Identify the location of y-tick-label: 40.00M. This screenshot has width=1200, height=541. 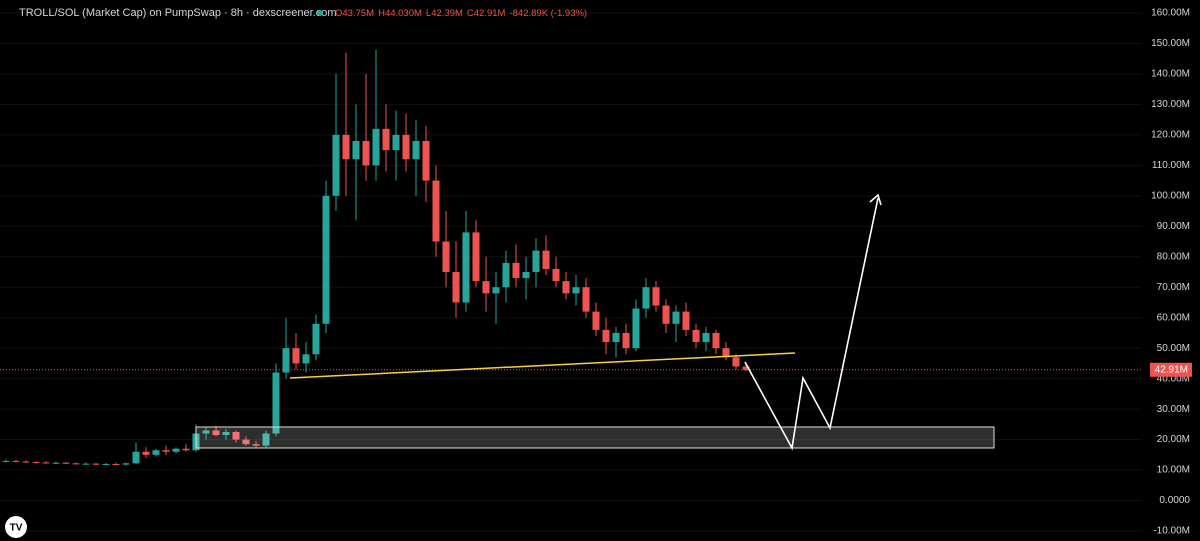
(1173, 378).